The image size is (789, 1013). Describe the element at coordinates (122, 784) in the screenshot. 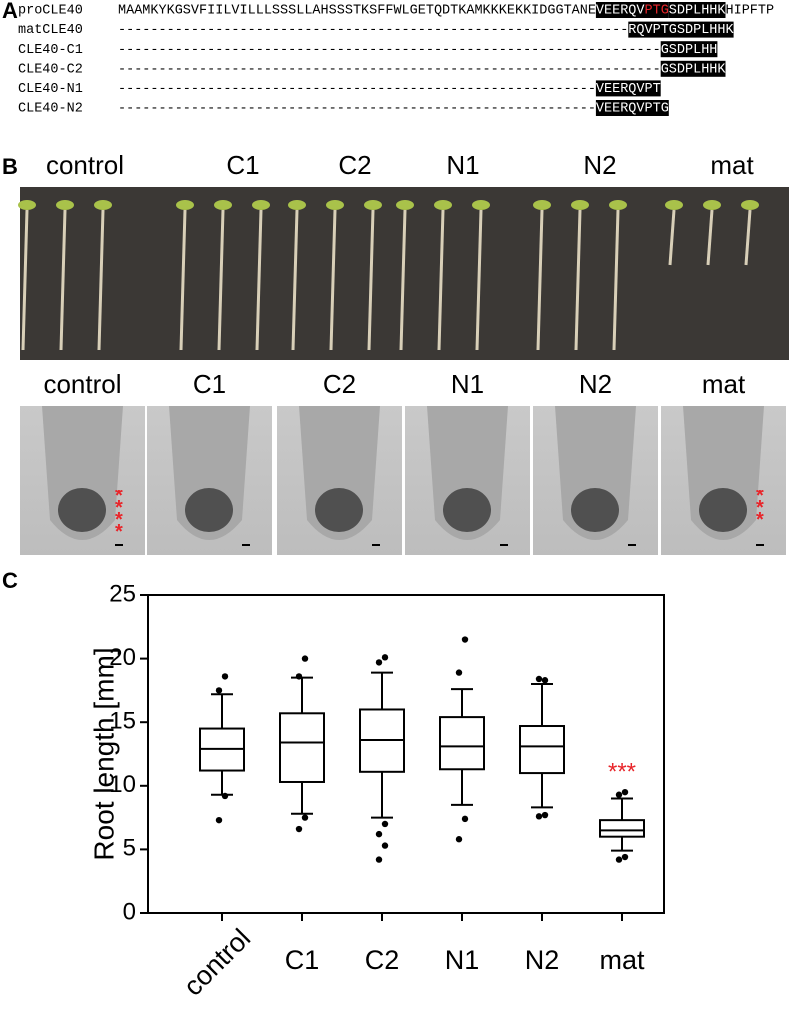

I see `y-tick-label: 10` at that location.